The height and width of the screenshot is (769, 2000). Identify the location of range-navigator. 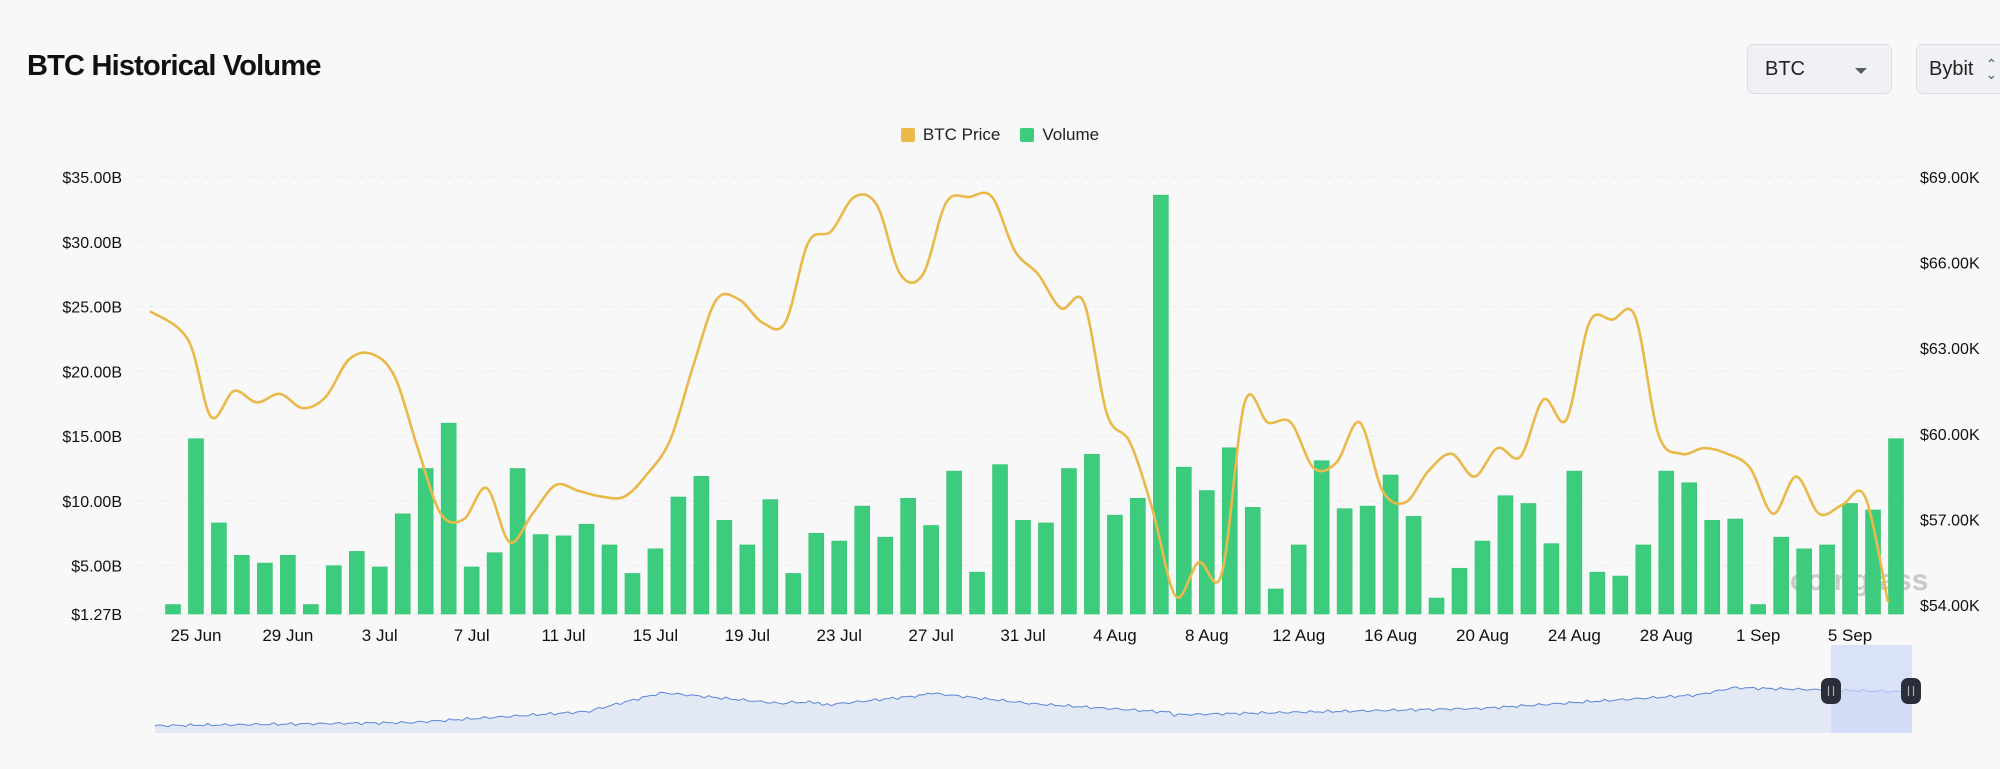
(1037, 689).